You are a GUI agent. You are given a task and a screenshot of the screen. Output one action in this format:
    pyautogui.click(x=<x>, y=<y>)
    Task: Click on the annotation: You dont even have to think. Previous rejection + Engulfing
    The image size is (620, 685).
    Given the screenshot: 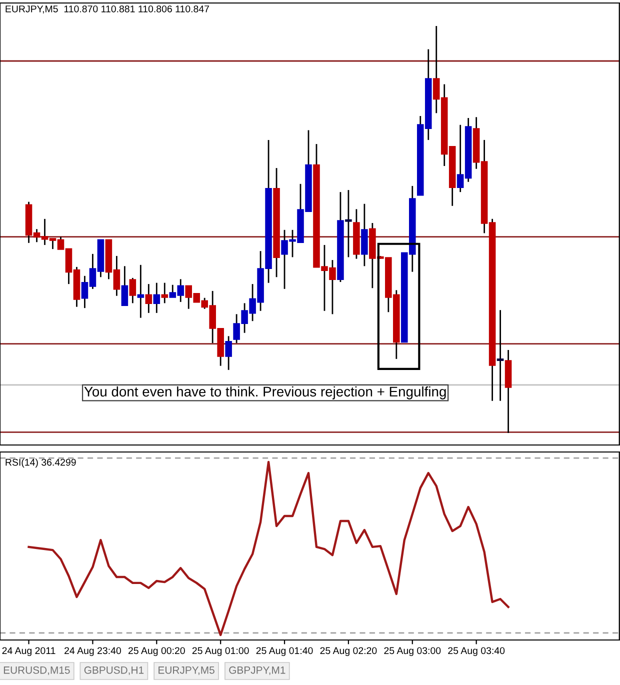 What is the action you would take?
    pyautogui.click(x=265, y=393)
    